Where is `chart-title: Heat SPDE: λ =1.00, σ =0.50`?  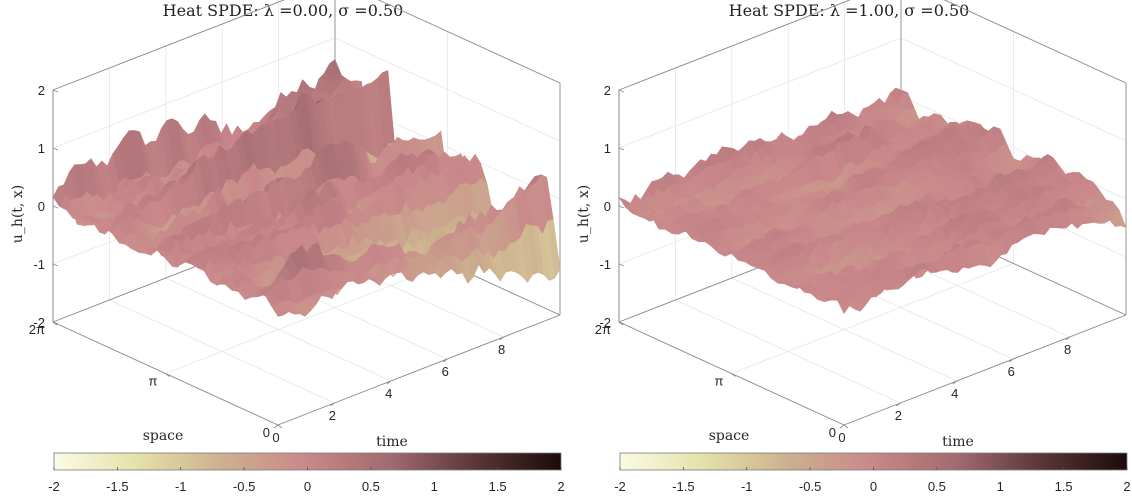 chart-title: Heat SPDE: λ =1.00, σ =0.50 is located at coordinates (849, 10).